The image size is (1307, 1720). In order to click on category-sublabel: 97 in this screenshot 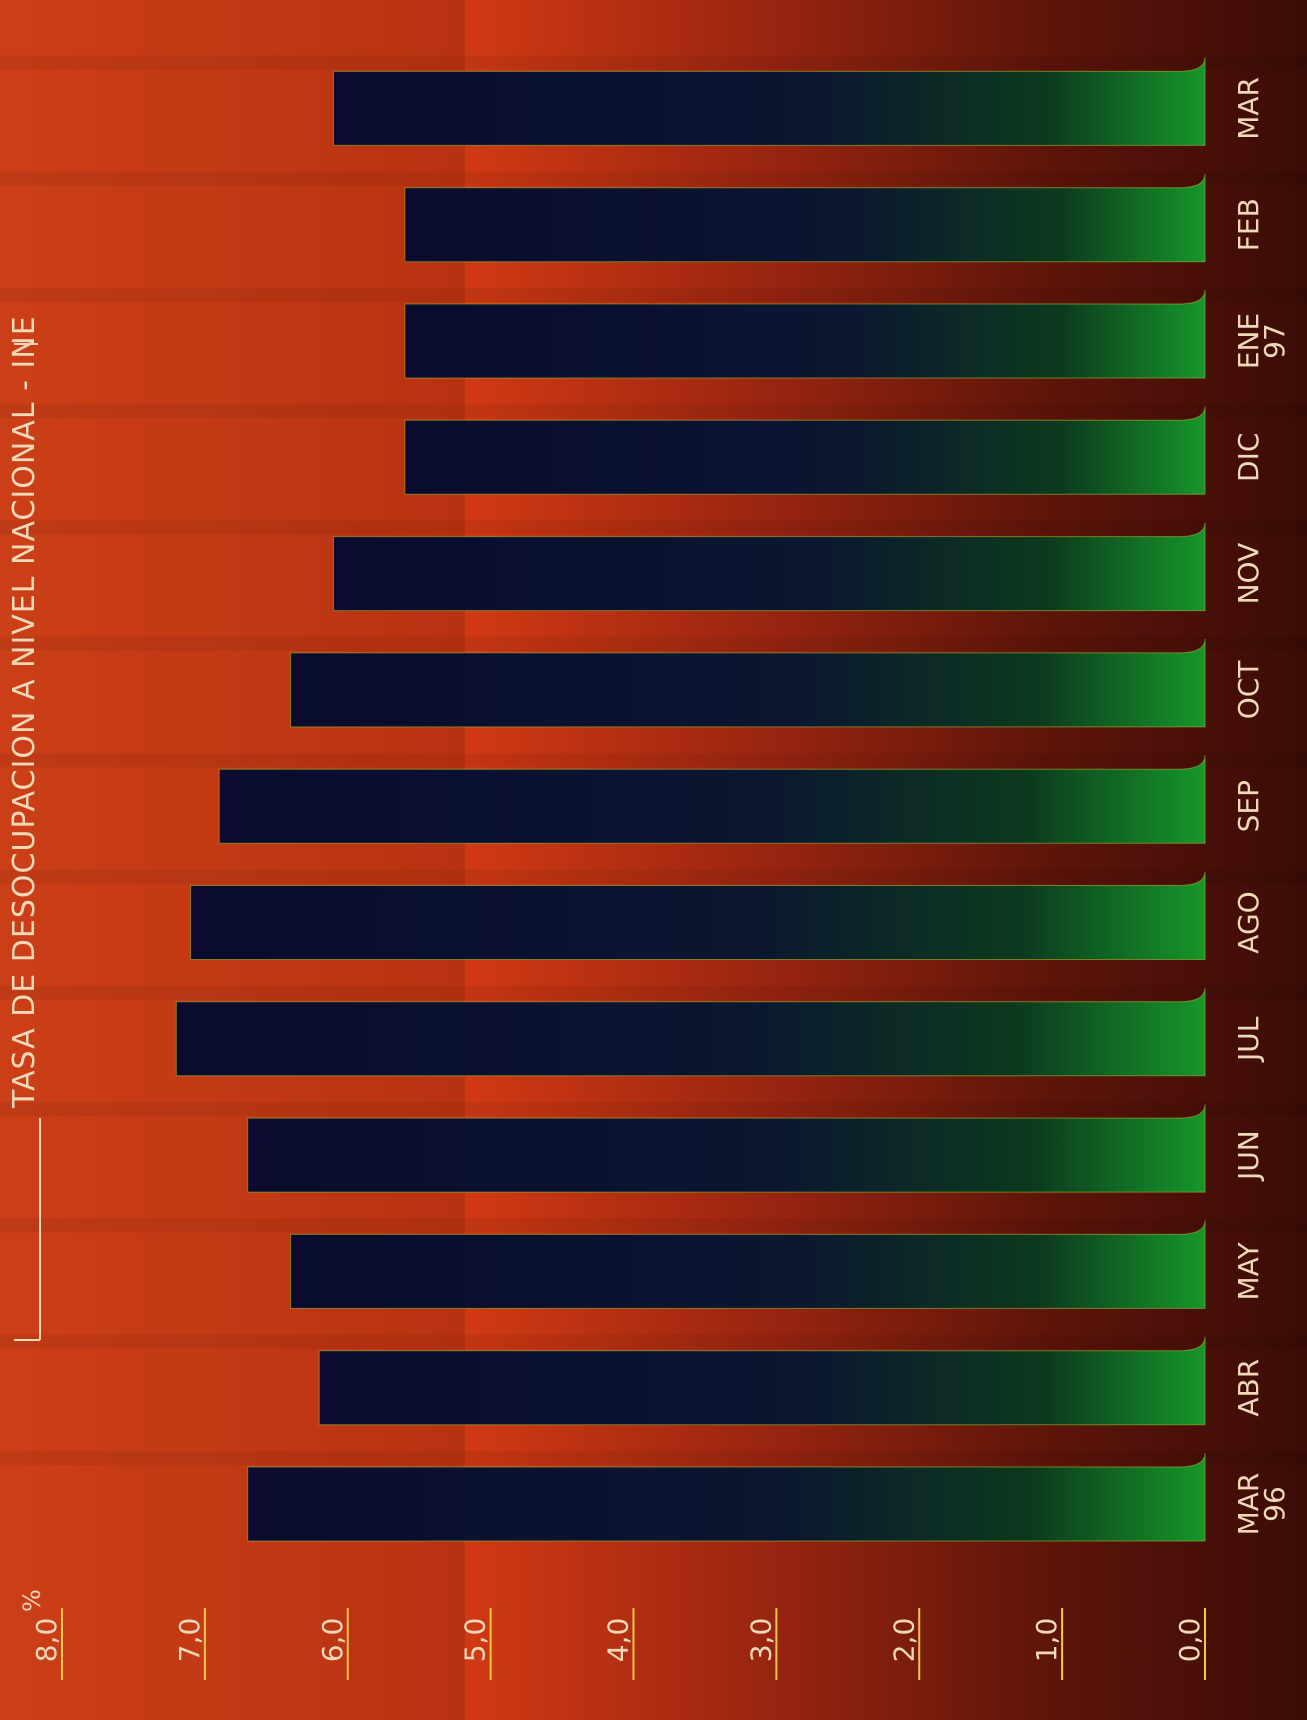, I will do `click(1274, 341)`.